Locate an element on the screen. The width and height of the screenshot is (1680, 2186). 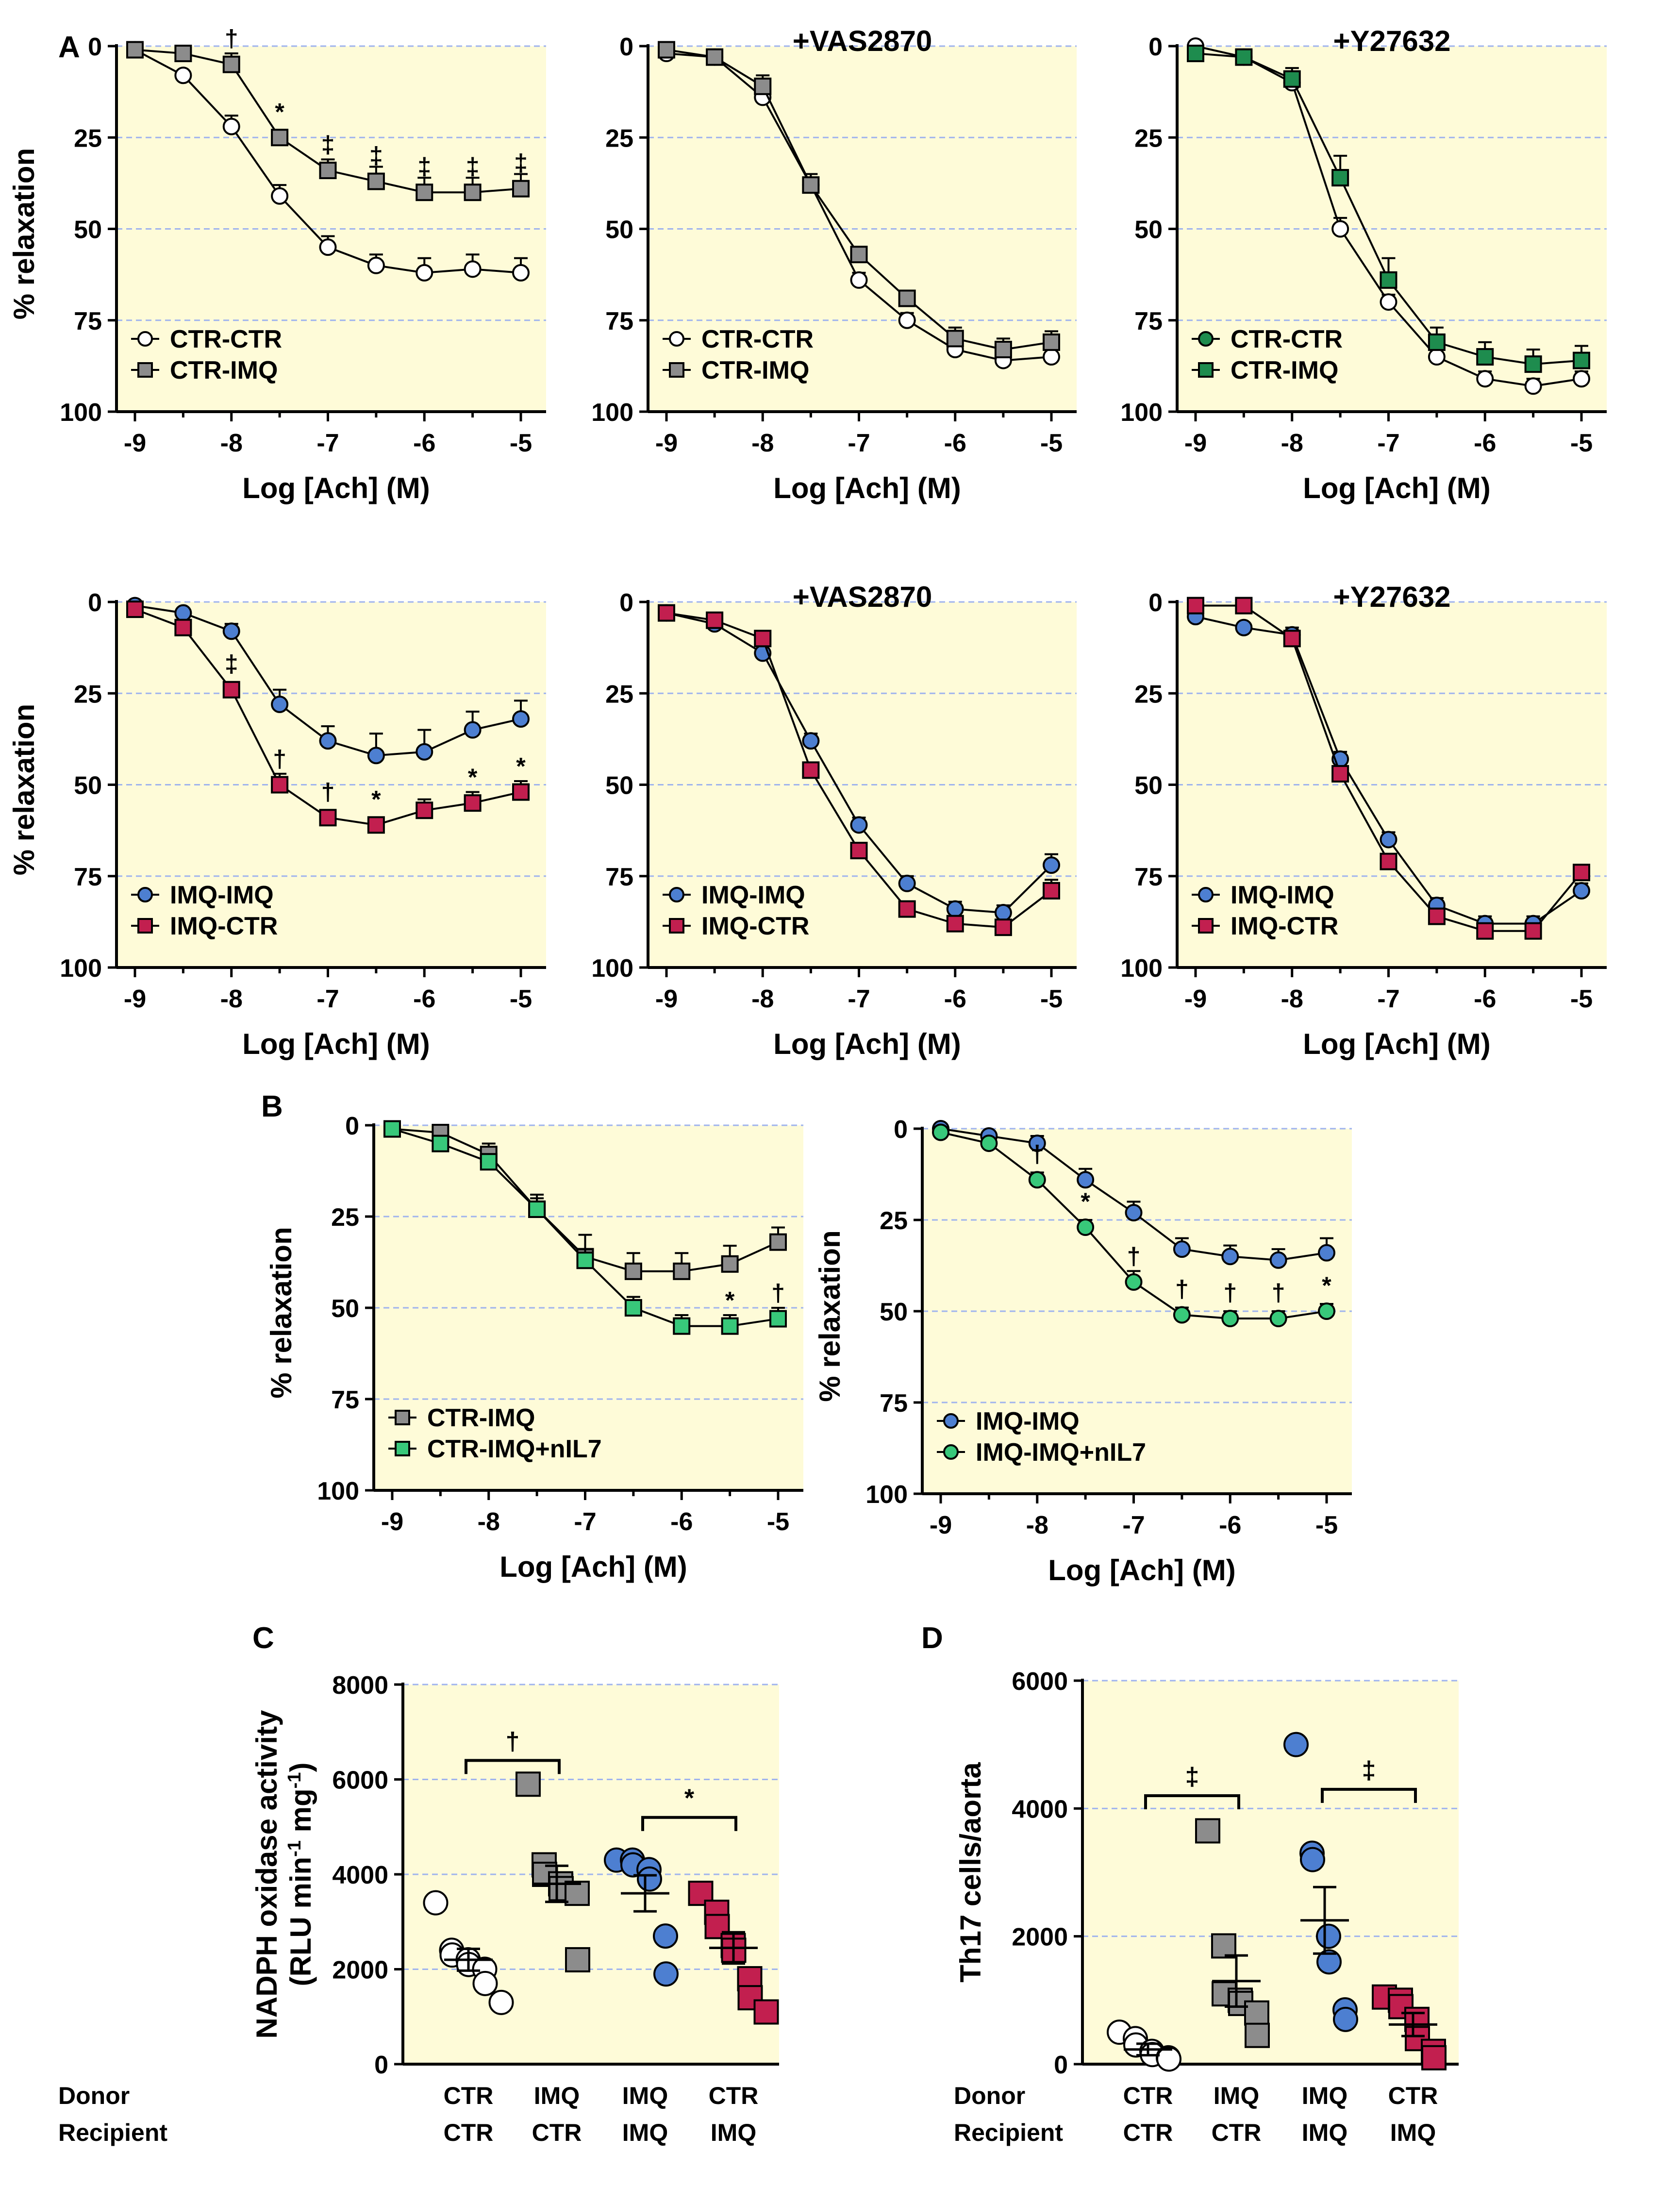
donor-label: CTR is located at coordinates (469, 2096).